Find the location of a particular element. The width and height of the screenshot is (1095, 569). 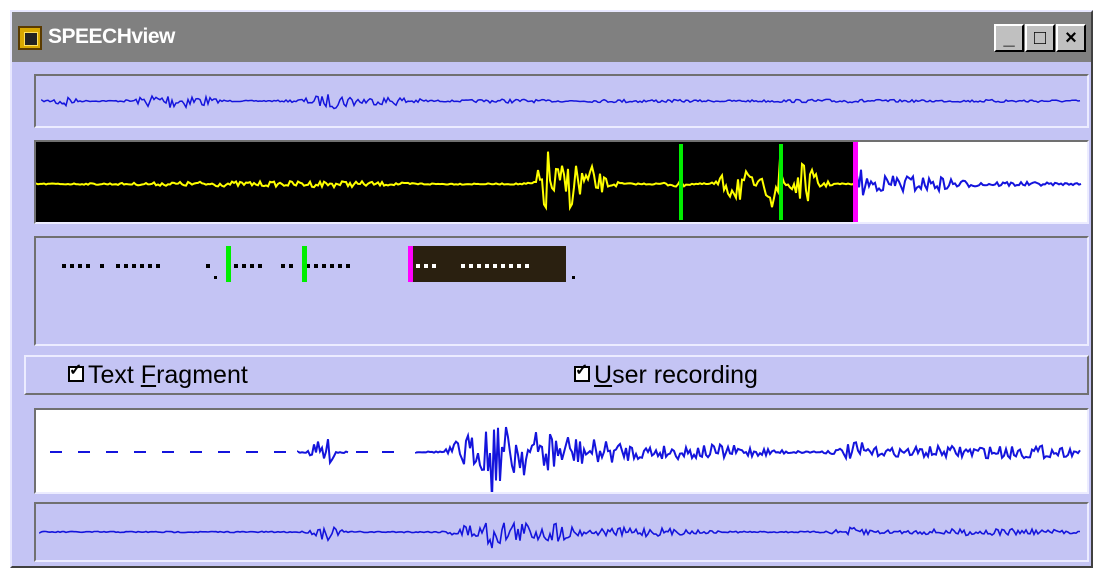

user-overview-signal is located at coordinates (560, 535).